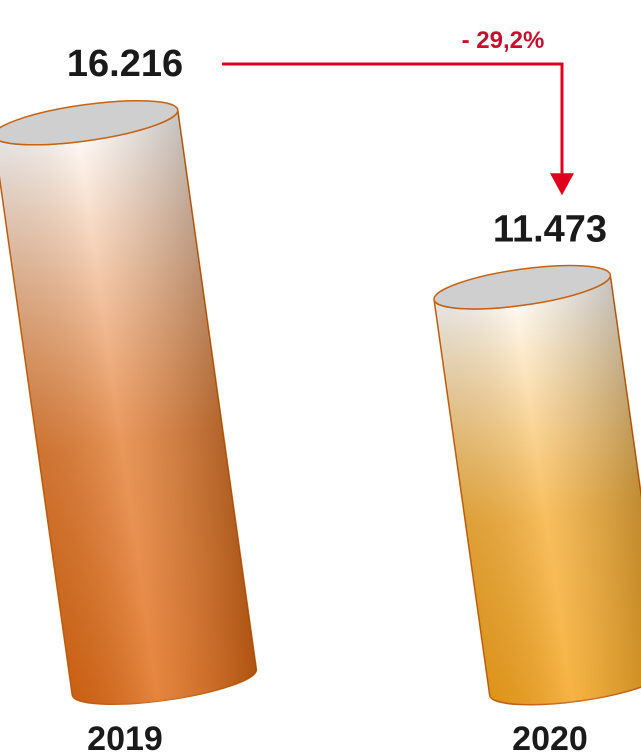 This screenshot has width=641, height=755. I want to click on bar-cap-2020, so click(522, 287).